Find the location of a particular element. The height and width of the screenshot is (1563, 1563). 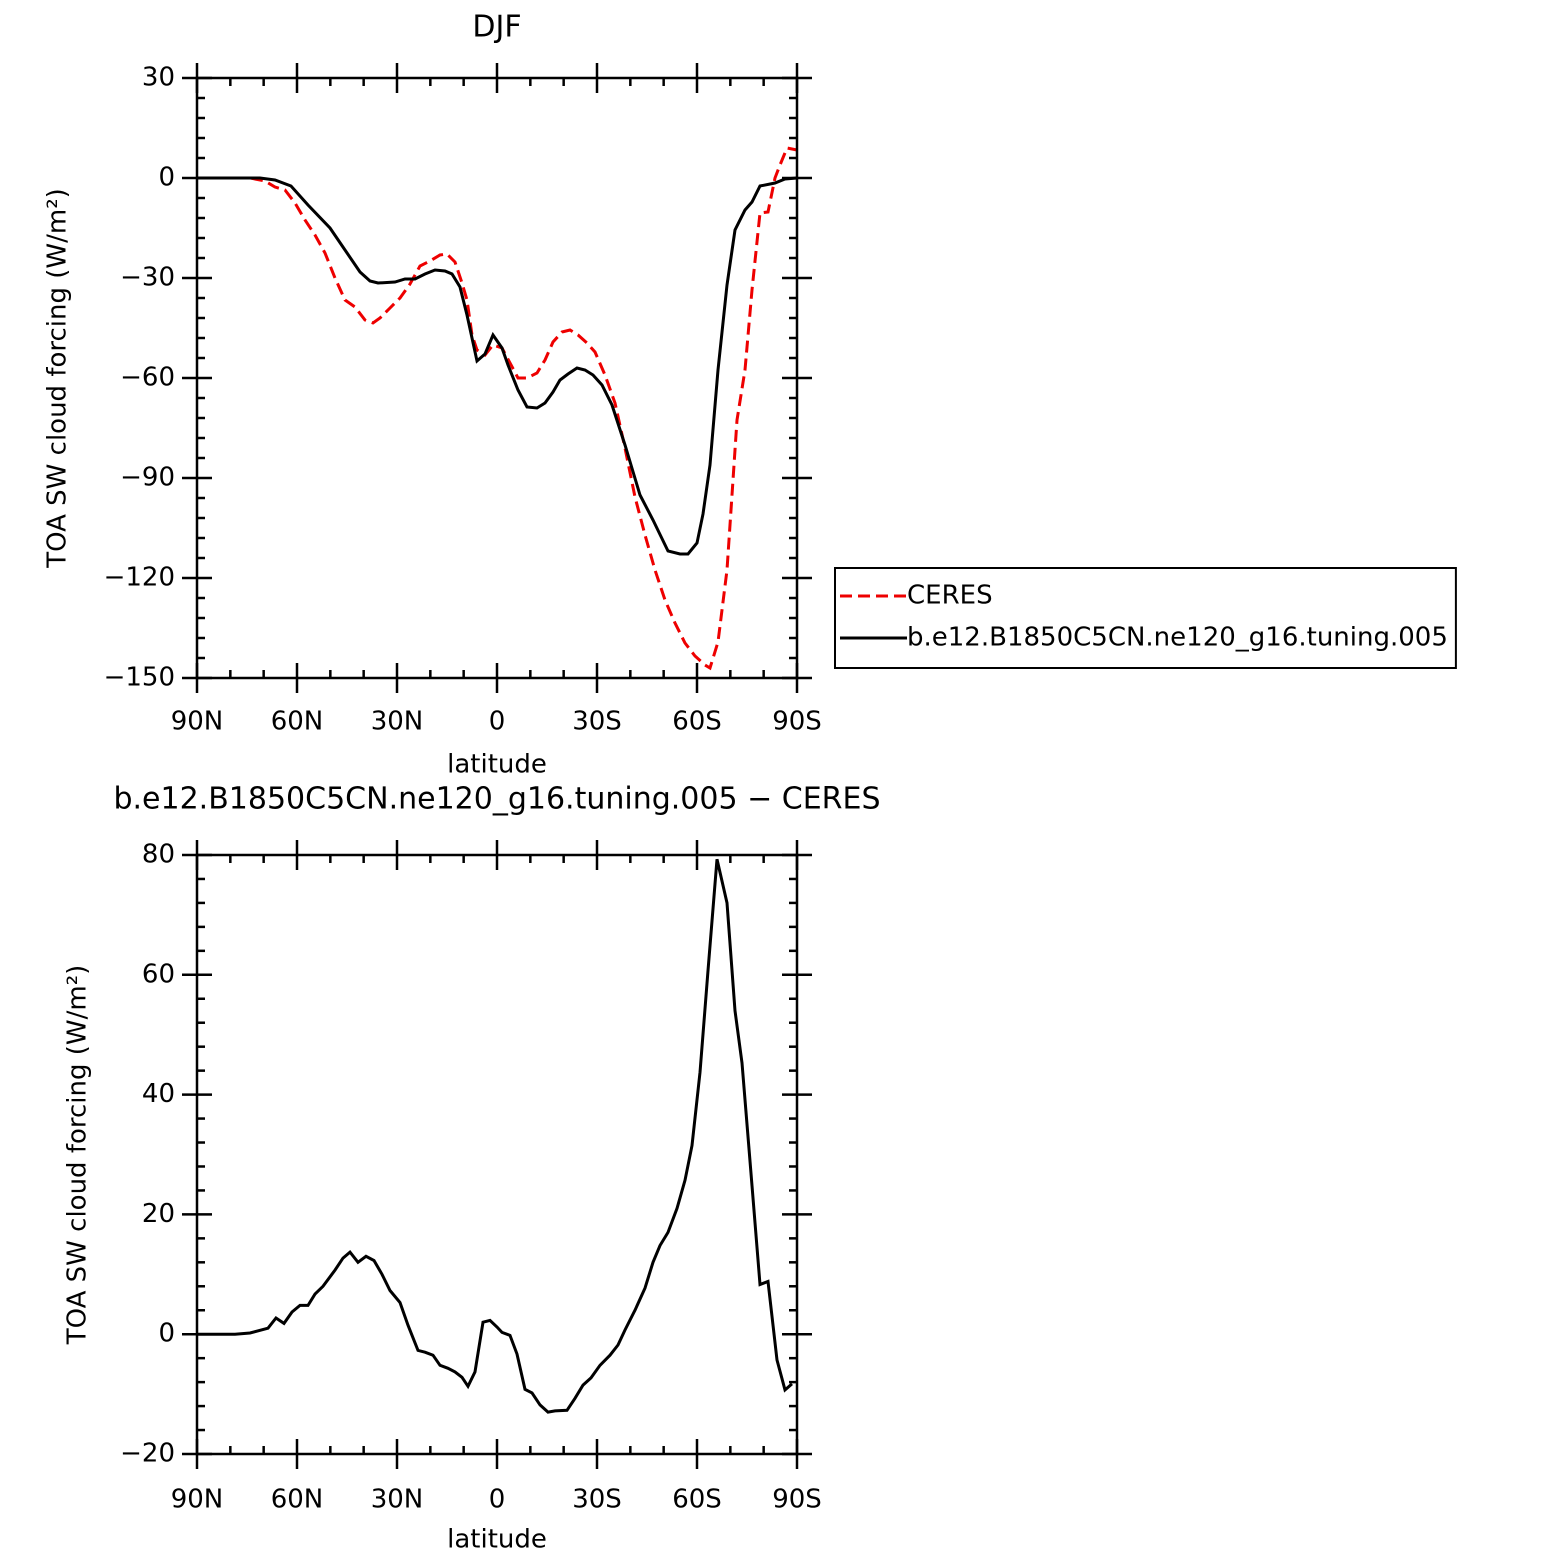

y-tick-label: −60 is located at coordinates (147, 378).